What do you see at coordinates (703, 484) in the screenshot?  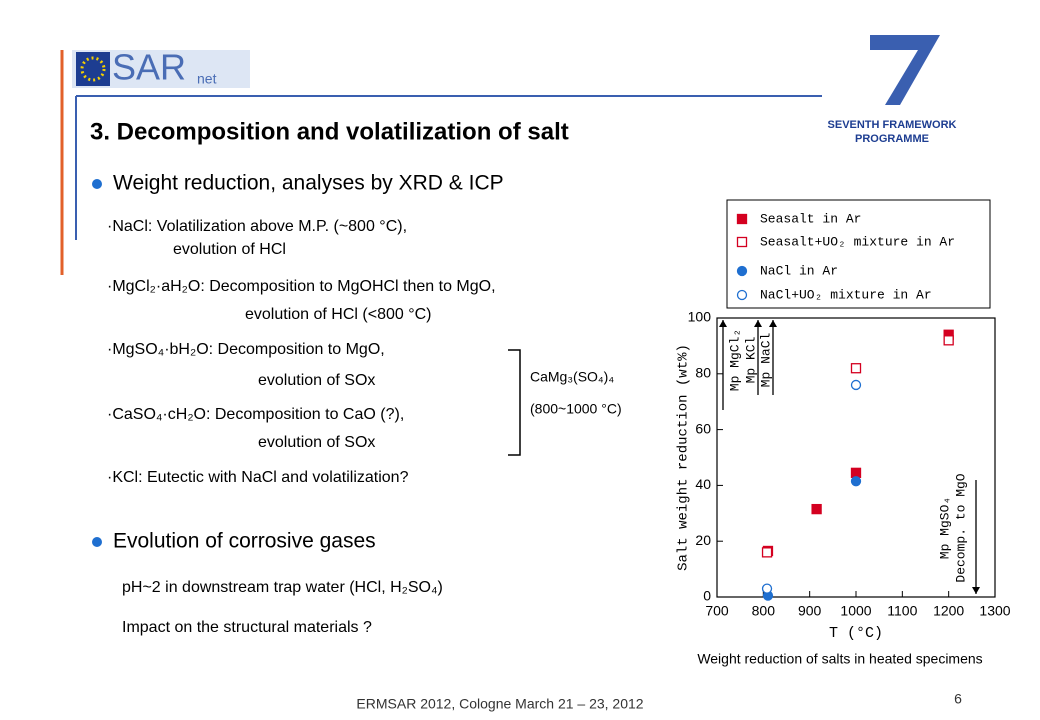 I see `y-tick-label: 40` at bounding box center [703, 484].